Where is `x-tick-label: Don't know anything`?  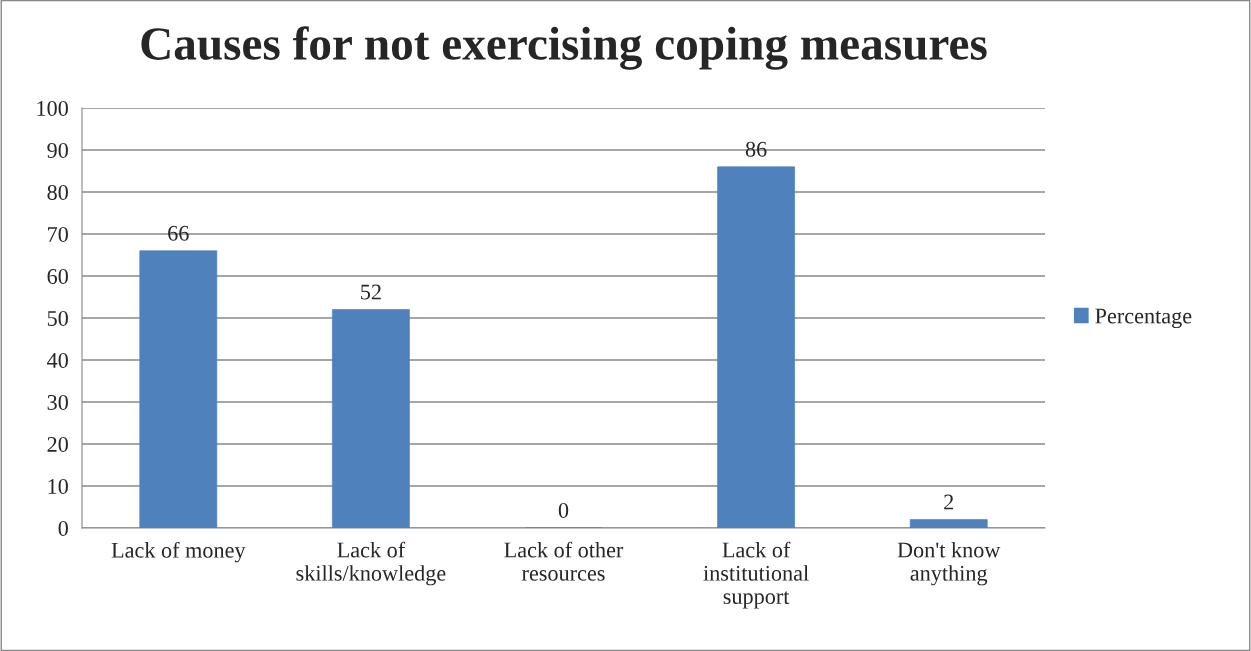 x-tick-label: Don't know anything is located at coordinates (949, 563).